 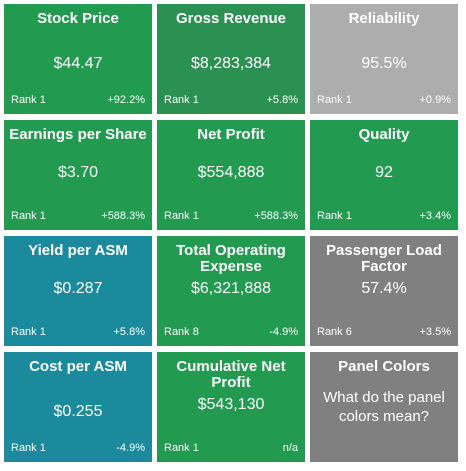 I want to click on tile-value: 95.5%, so click(x=384, y=63).